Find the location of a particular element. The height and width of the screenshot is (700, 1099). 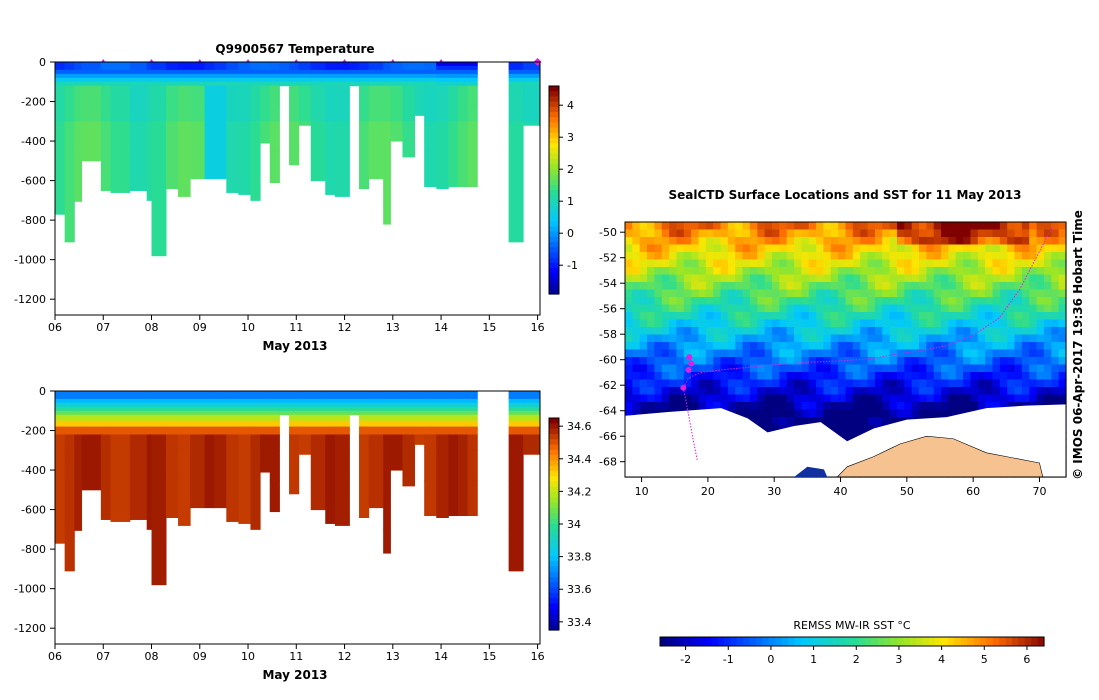

map-x-tick-label: 10 is located at coordinates (642, 491).